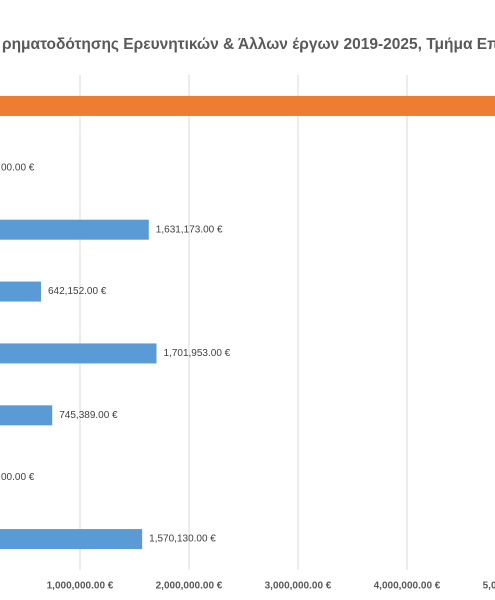 Image resolution: width=495 pixels, height=600 pixels. What do you see at coordinates (197, 353) in the screenshot?
I see `value-label: 1,701,953.00 €` at bounding box center [197, 353].